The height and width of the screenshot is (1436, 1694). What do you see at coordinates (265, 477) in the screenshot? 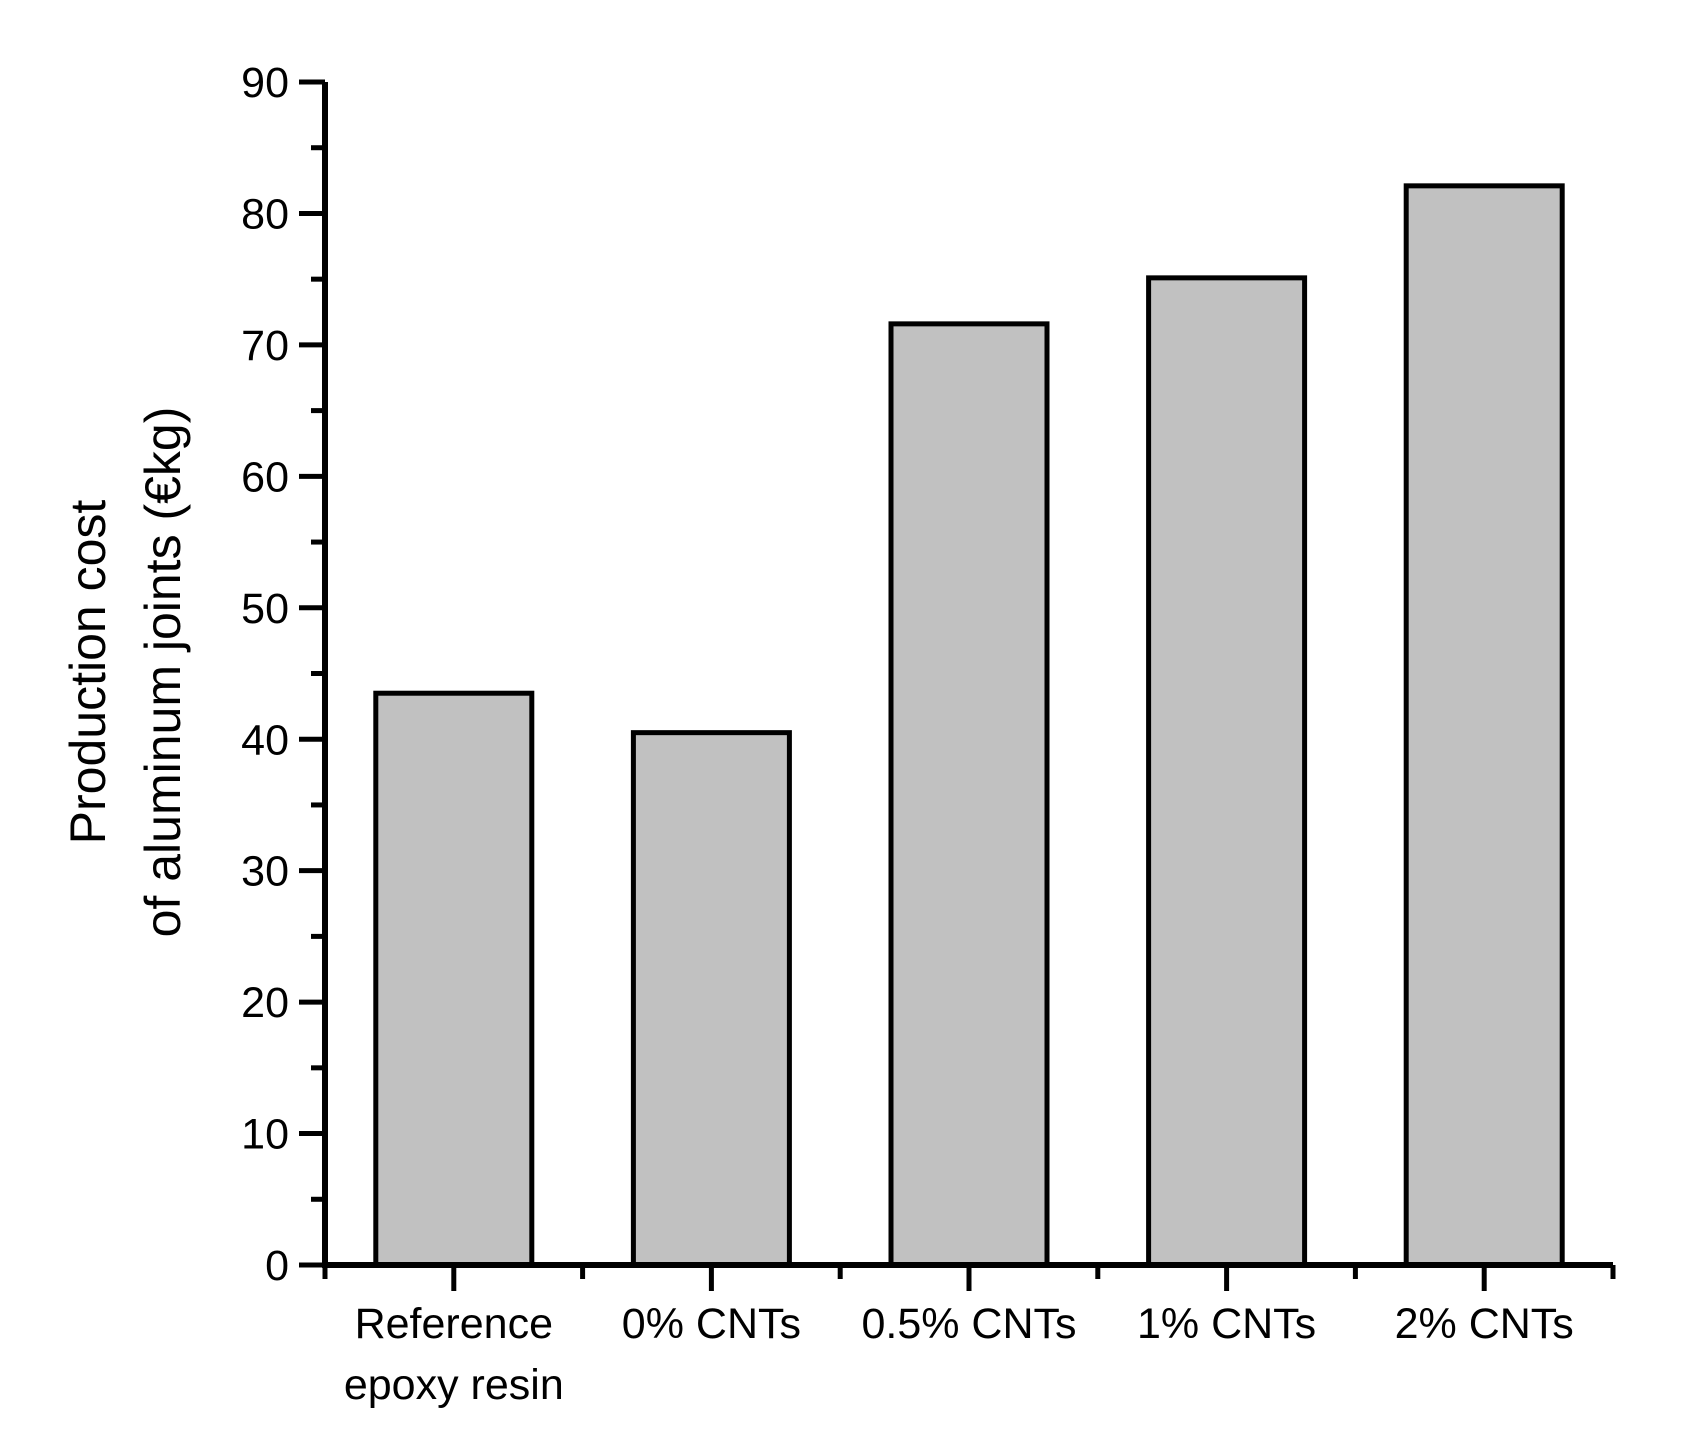
I see `y-axis-tick-label: 60` at bounding box center [265, 477].